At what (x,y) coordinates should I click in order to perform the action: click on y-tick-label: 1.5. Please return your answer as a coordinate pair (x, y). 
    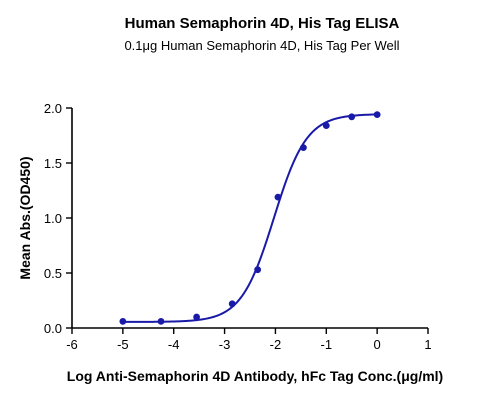
    Looking at the image, I should click on (53, 163).